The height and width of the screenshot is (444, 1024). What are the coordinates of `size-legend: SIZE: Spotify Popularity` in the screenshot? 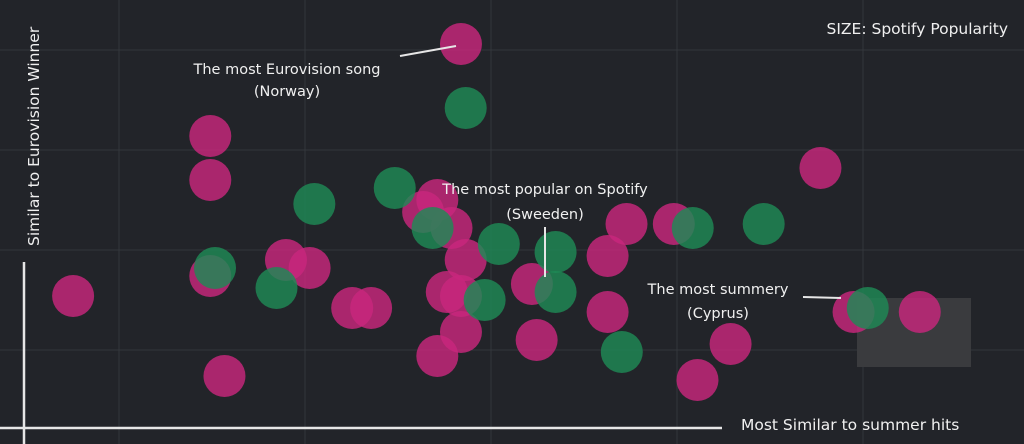 It's located at (917, 29).